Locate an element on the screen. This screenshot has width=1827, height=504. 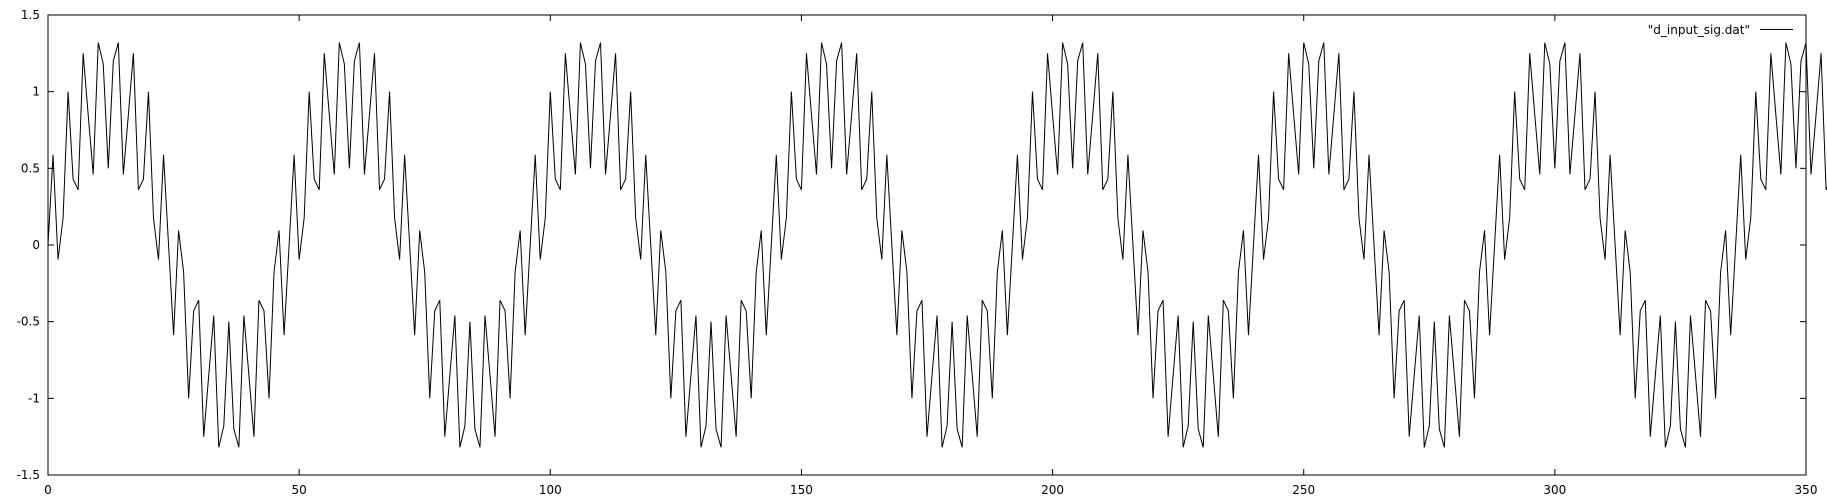
y-tick-label: 0 is located at coordinates (36, 245).